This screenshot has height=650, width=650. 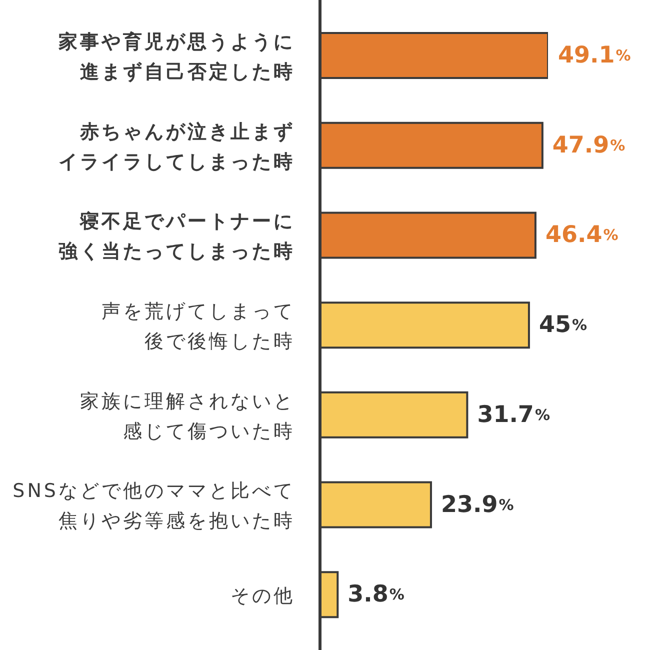 What do you see at coordinates (513, 415) in the screenshot?
I see `data-label: 31.7%` at bounding box center [513, 415].